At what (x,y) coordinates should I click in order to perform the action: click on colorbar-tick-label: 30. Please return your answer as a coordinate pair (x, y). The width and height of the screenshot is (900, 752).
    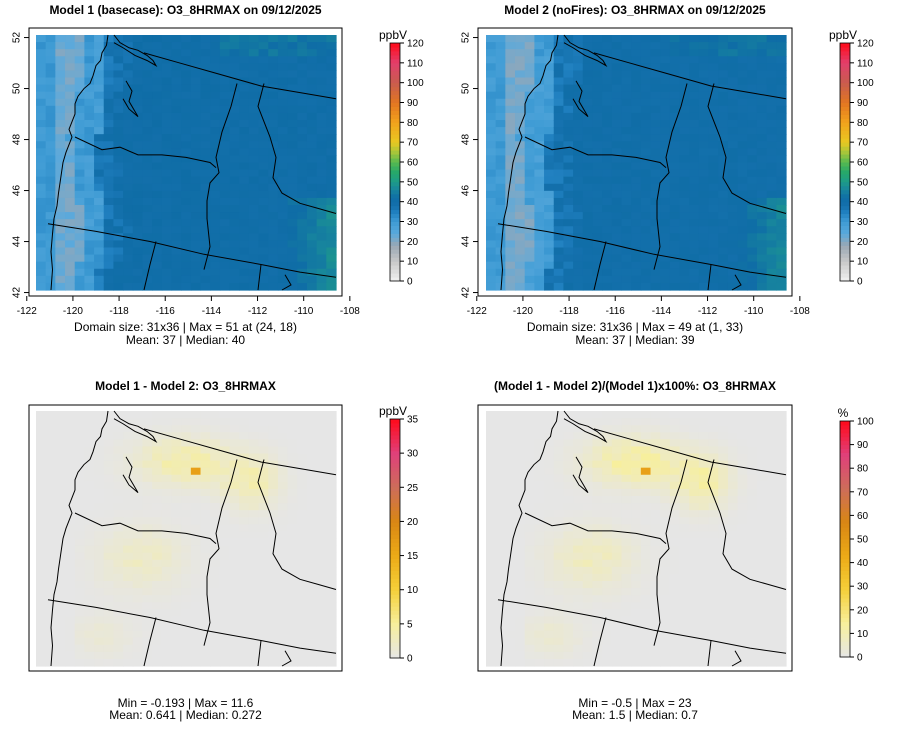
    Looking at the image, I should click on (413, 454).